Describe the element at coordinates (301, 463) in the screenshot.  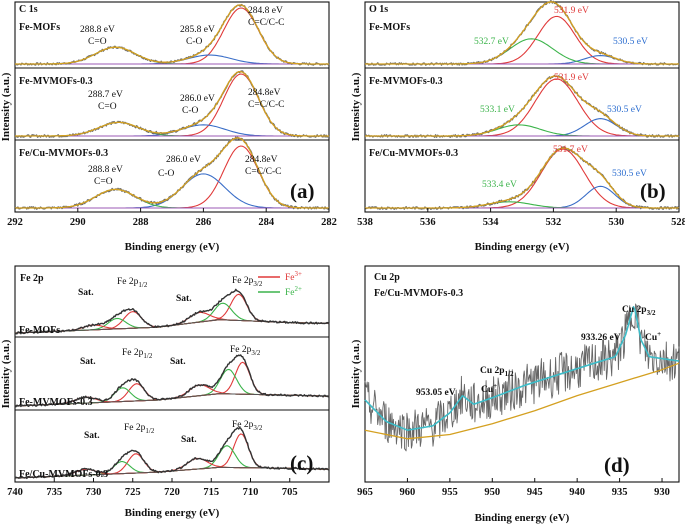
I see `panel-c-label: (c)` at that location.